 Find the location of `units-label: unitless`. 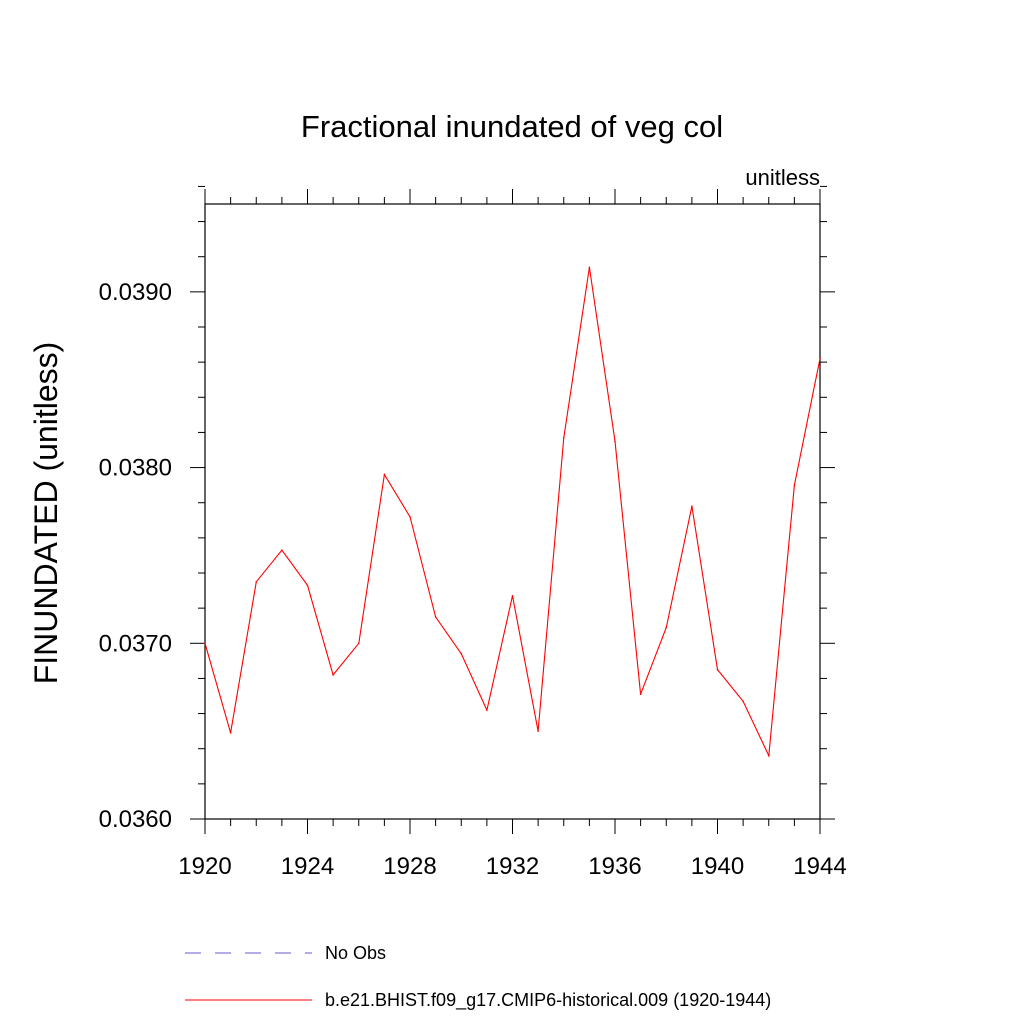

units-label: unitless is located at coordinates (782, 177).